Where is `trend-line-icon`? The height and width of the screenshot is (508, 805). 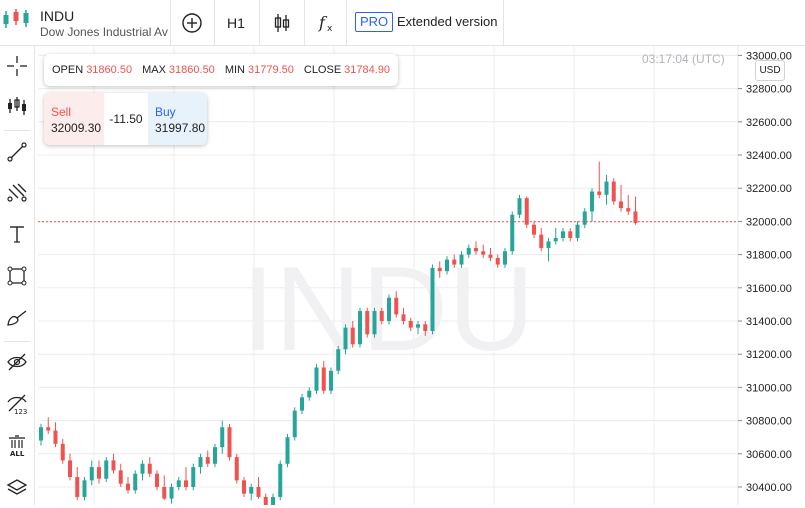 trend-line-icon is located at coordinates (17, 152).